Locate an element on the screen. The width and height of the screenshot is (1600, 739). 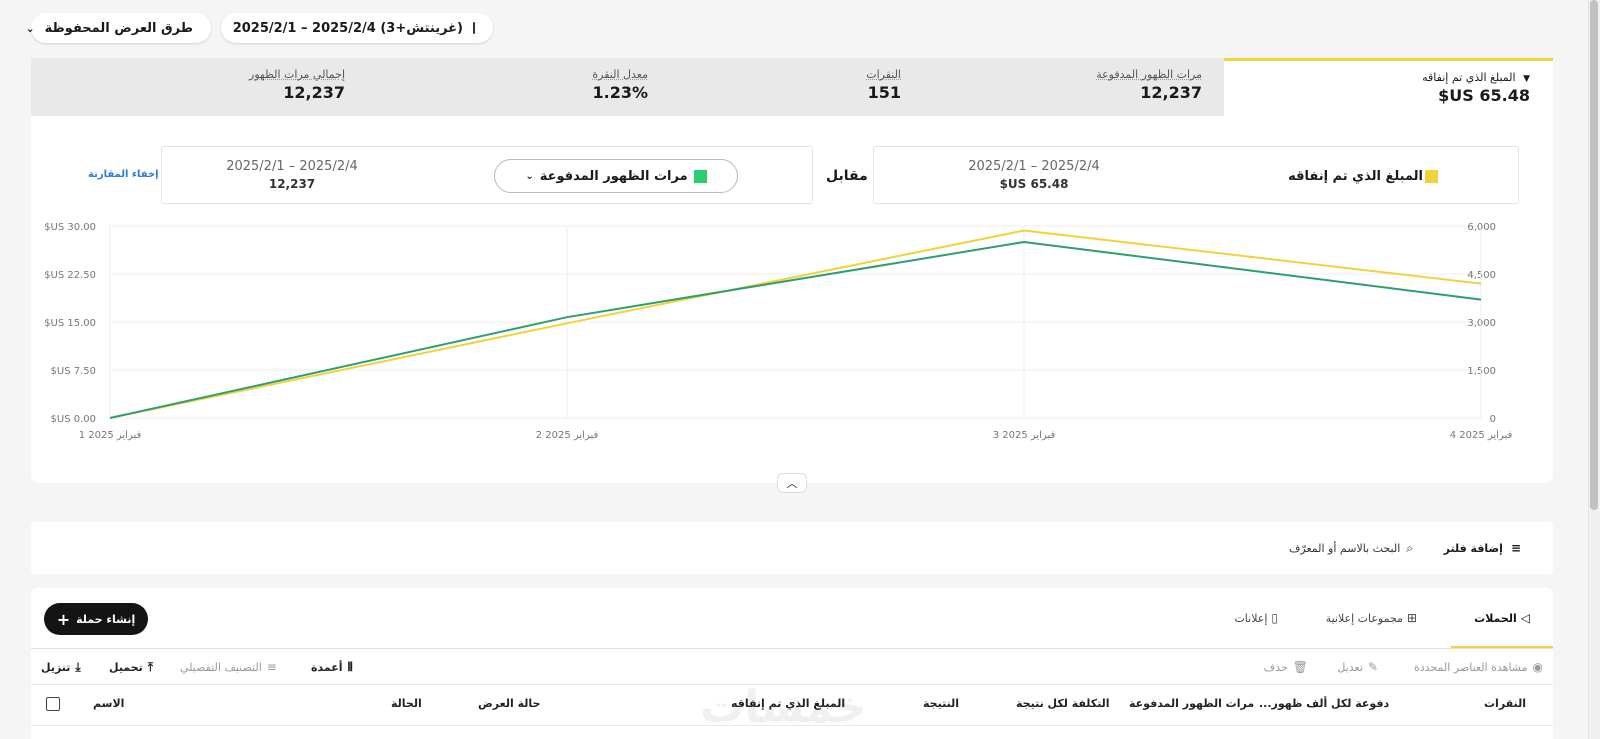
metric-label: مرات الظهور المدفوعة is located at coordinates (1149, 74).